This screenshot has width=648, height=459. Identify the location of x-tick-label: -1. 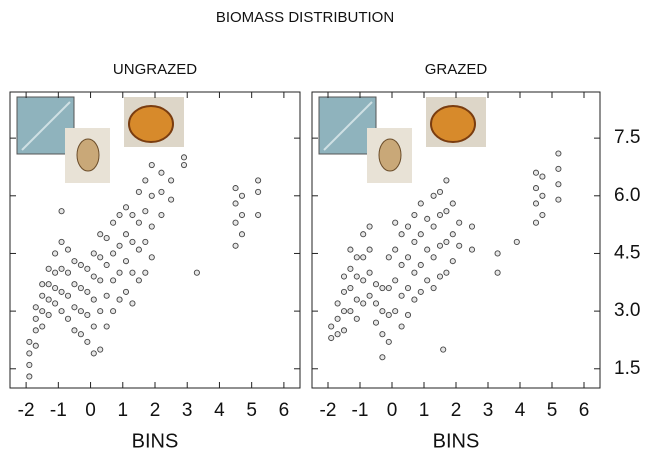
(58, 410).